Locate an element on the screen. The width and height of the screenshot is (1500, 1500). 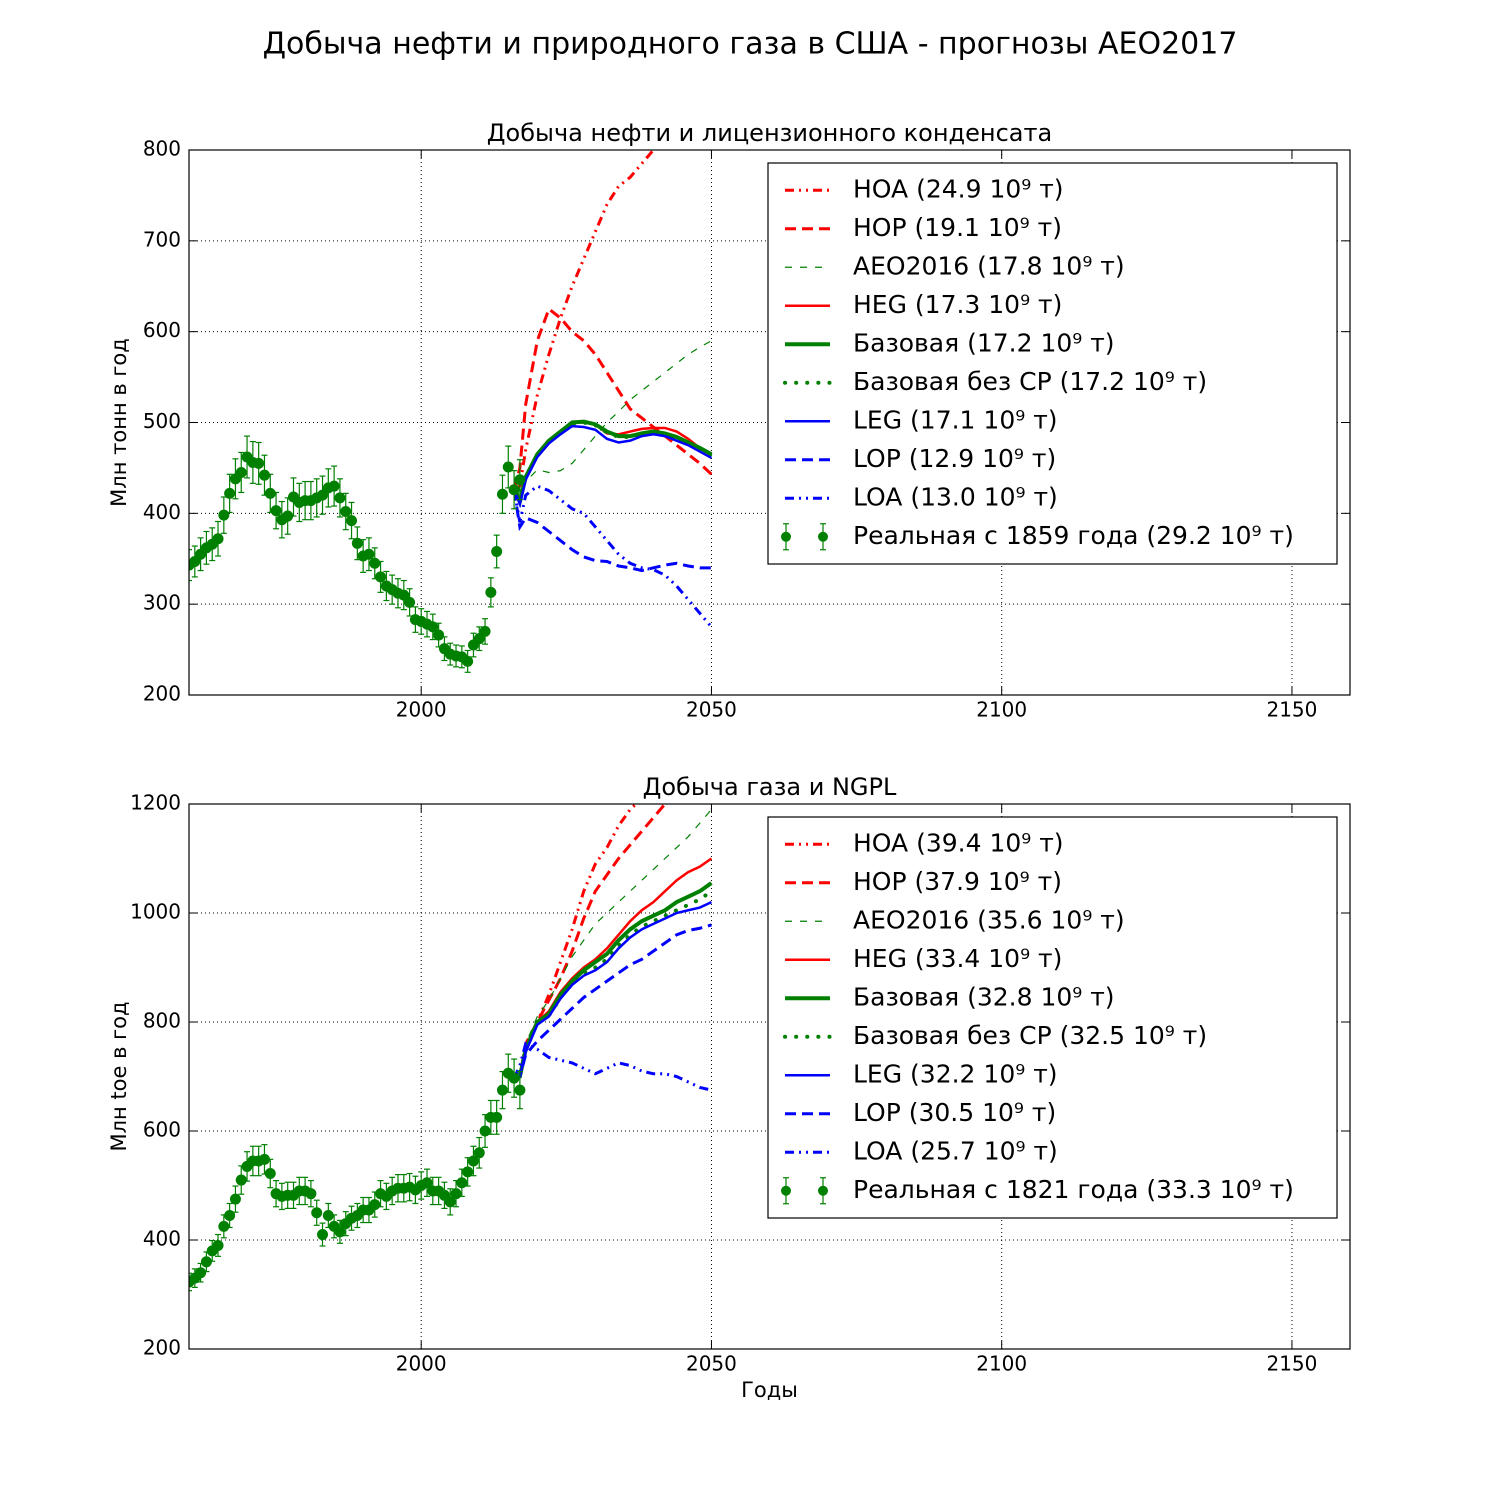
legend-label: Базовая без CP (17.2 10⁹ т) is located at coordinates (1030, 381).